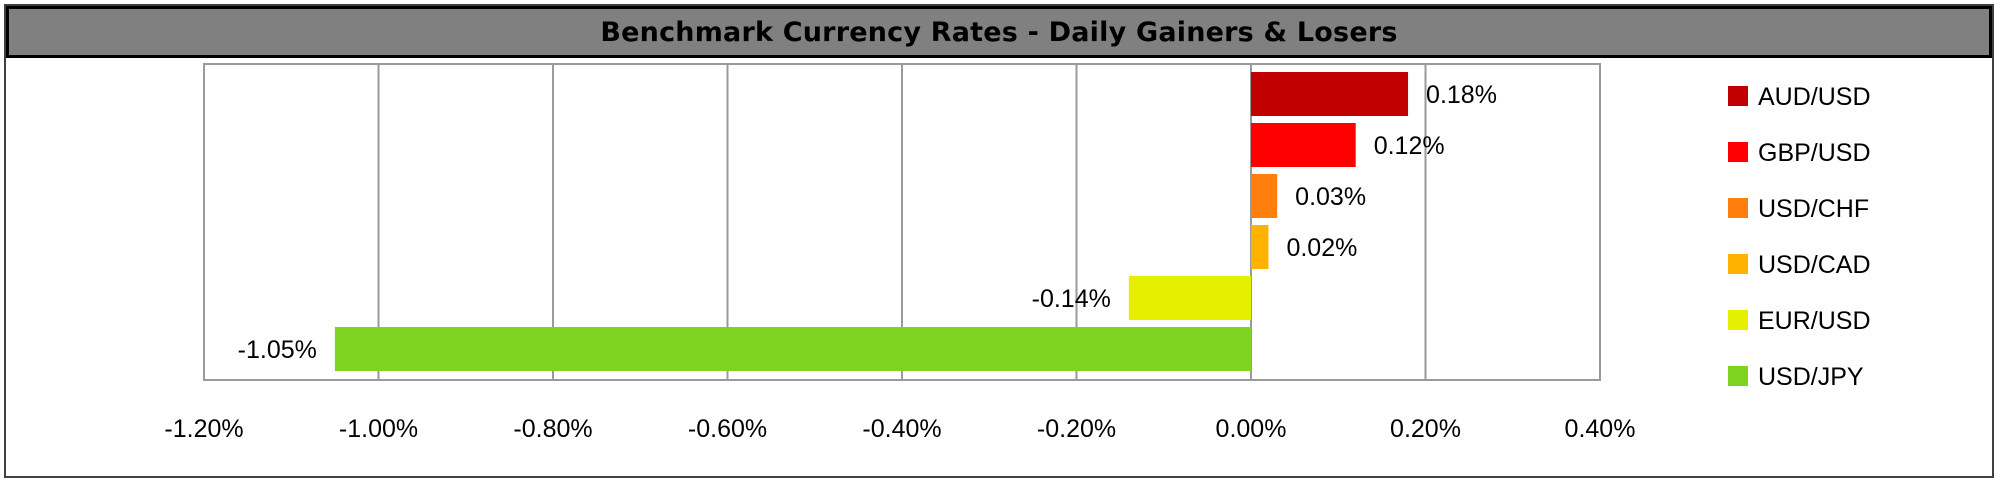 The height and width of the screenshot is (483, 2000). What do you see at coordinates (1813, 209) in the screenshot?
I see `legend-label: USD/CHF` at bounding box center [1813, 209].